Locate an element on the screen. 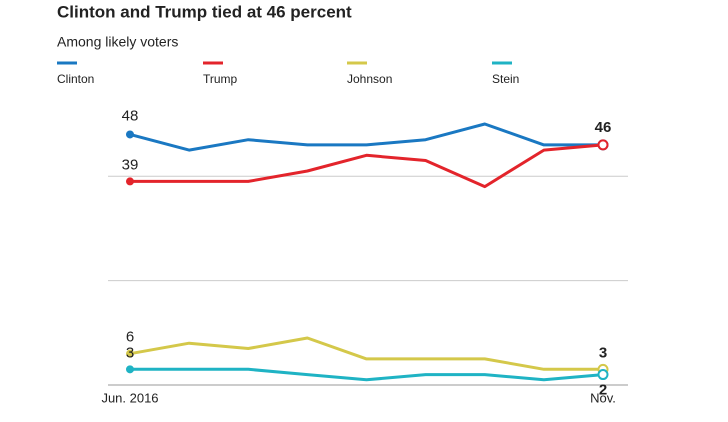 Image resolution: width=728 pixels, height=422 pixels. legend-label: Clinton is located at coordinates (75, 79).